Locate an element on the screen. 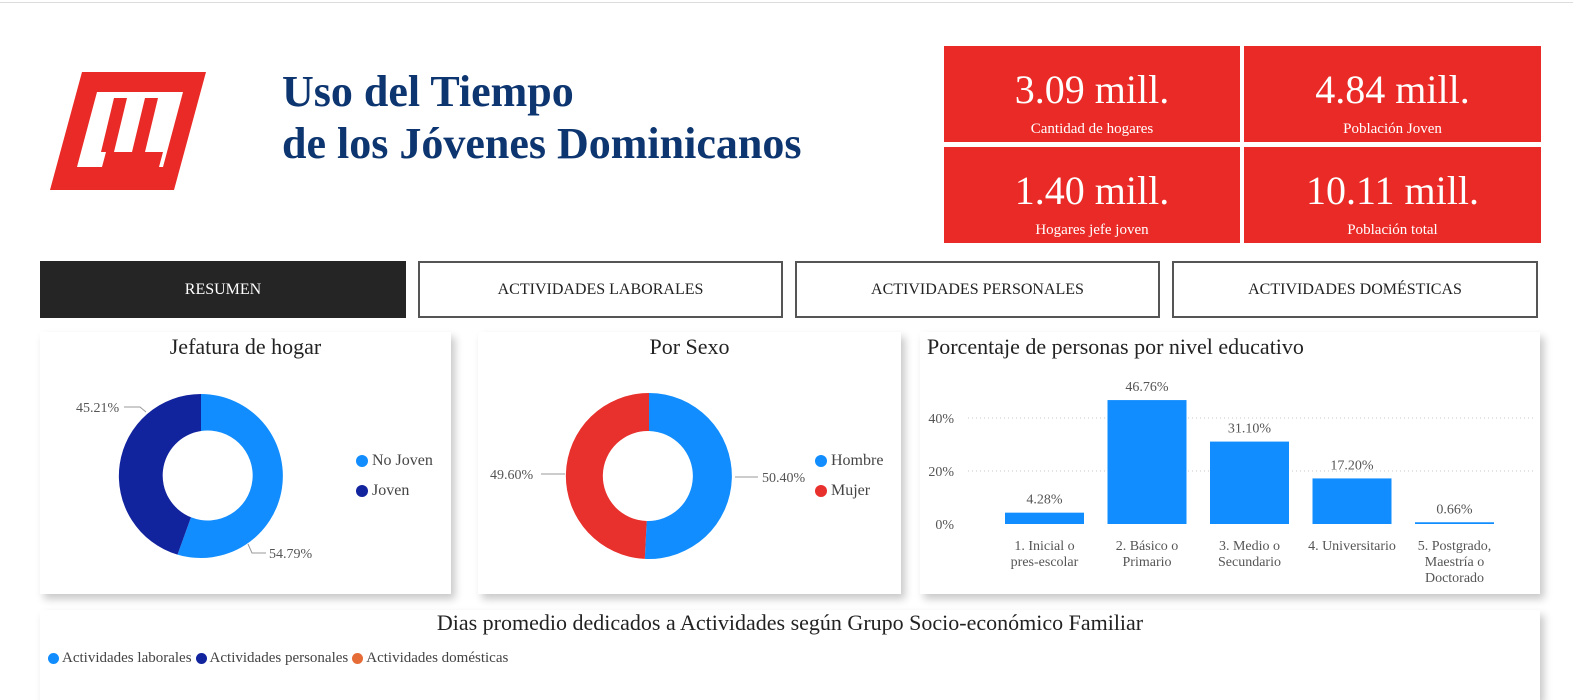 Image resolution: width=1573 pixels, height=700 pixels. tab-actividades-domesticas: ACTIVIDADES DOMÉSTICAS is located at coordinates (1355, 289).